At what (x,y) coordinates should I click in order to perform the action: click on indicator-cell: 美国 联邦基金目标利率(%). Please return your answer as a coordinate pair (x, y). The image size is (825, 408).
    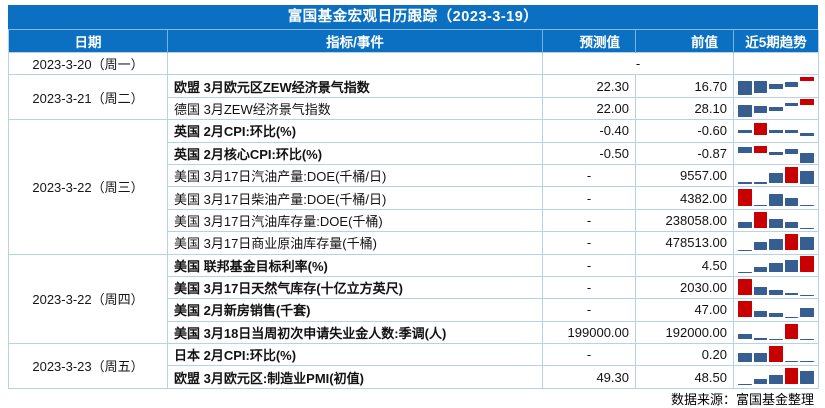
    Looking at the image, I should click on (355, 265).